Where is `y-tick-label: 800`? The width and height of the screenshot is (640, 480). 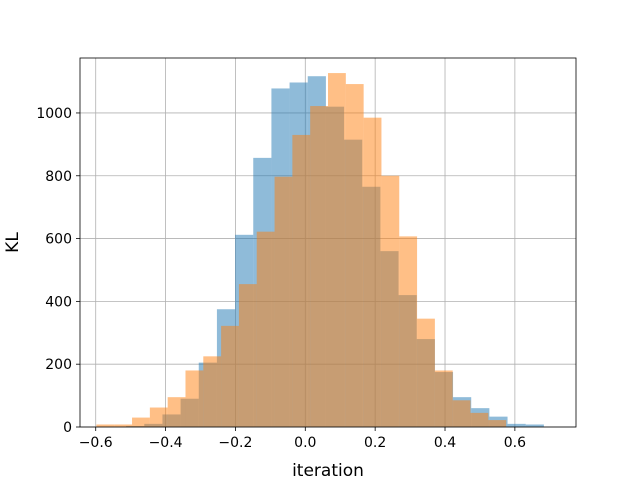 y-tick-label: 800 is located at coordinates (58, 177).